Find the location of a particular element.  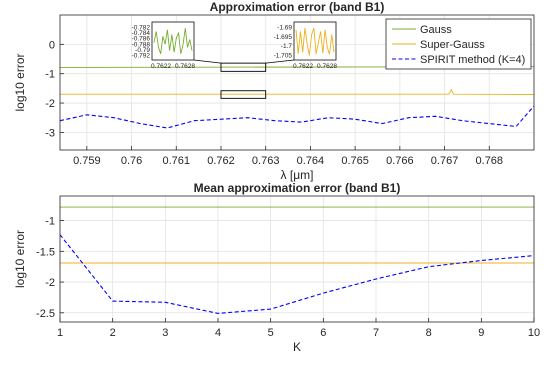

x-tick-label: 6 is located at coordinates (323, 333).